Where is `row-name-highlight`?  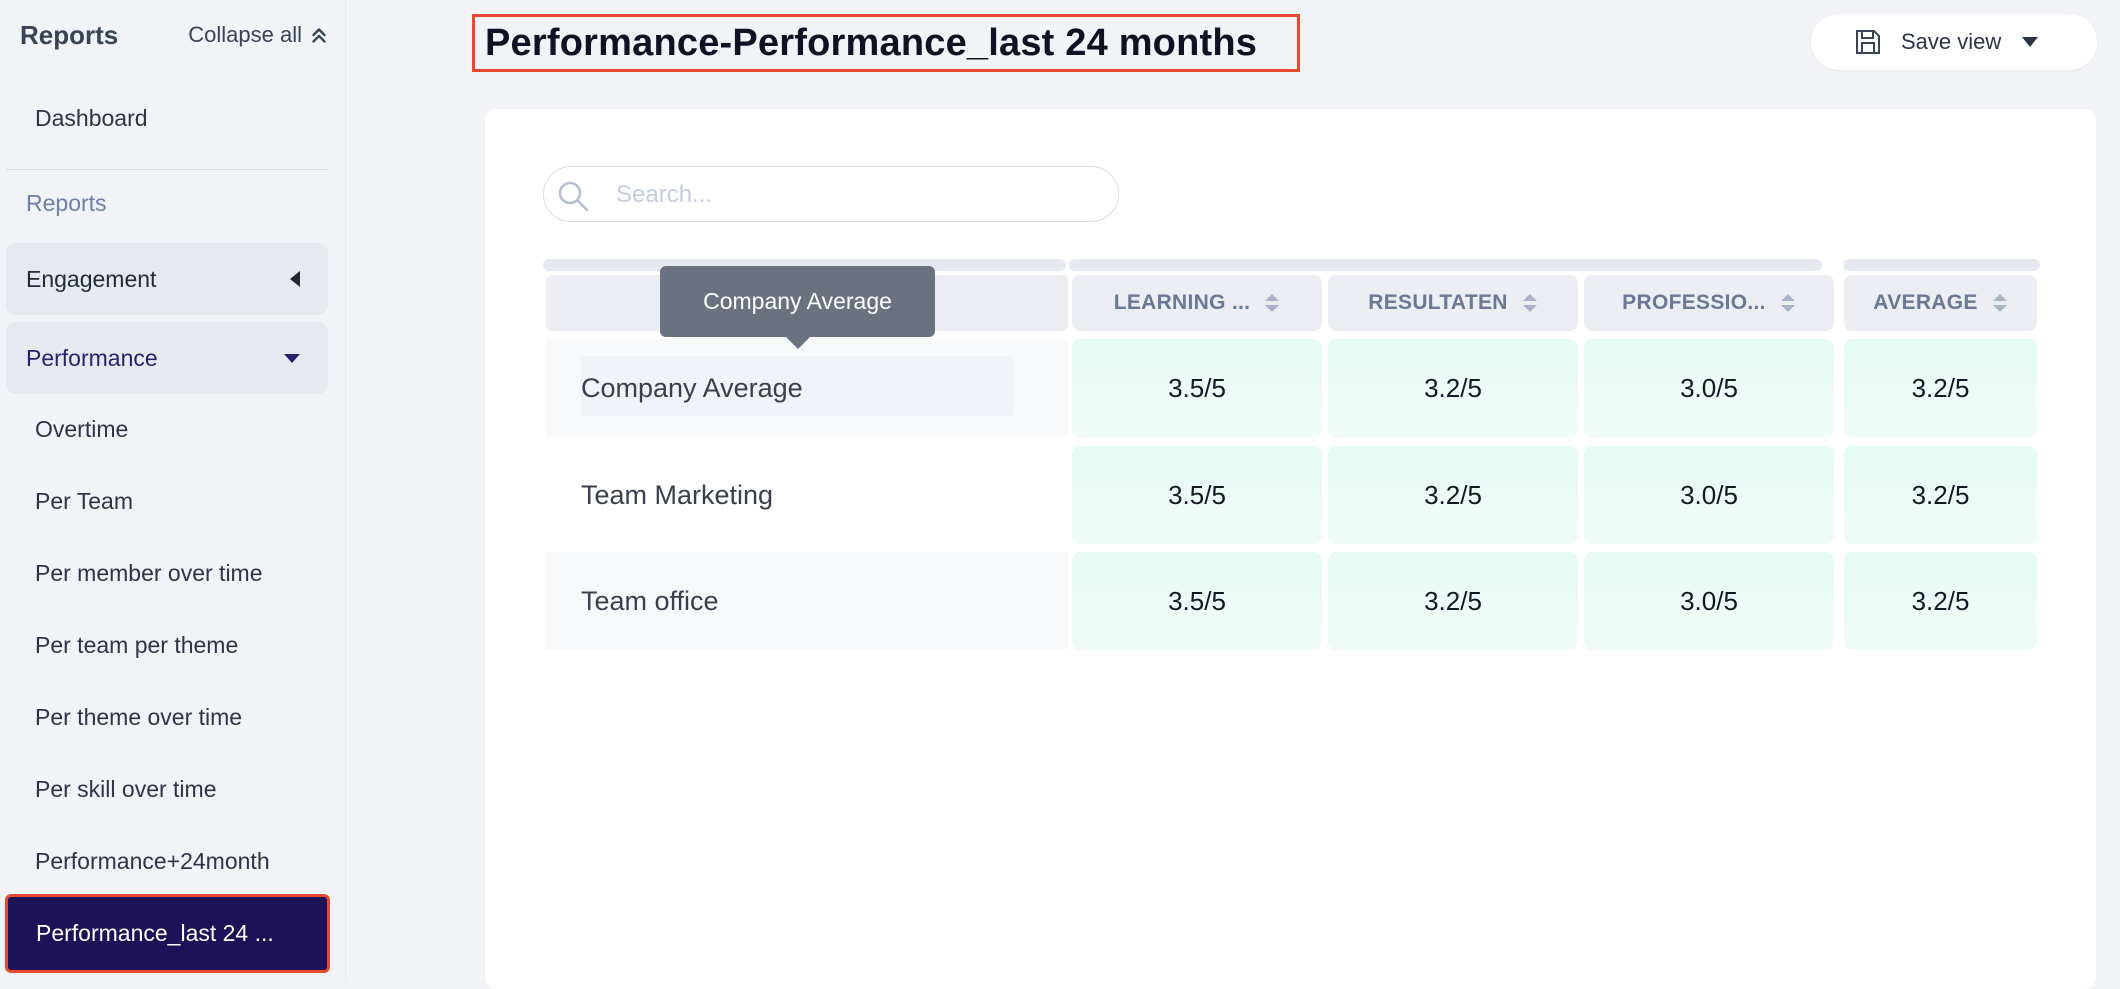 row-name-highlight is located at coordinates (797, 386).